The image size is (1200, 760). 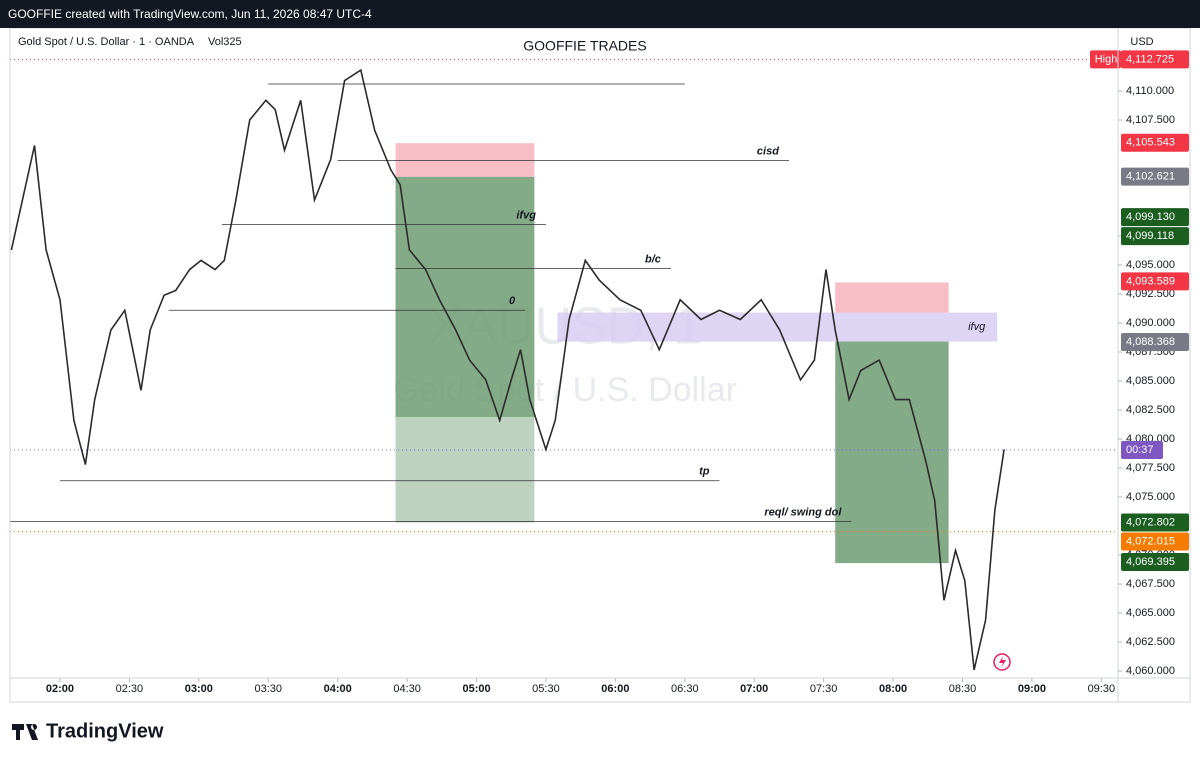 What do you see at coordinates (584, 46) in the screenshot?
I see `chart-title: GOOFFIE TRADES` at bounding box center [584, 46].